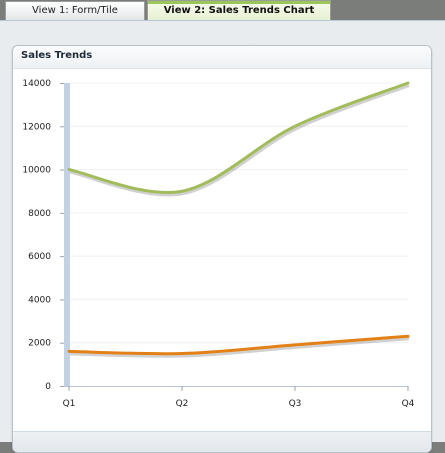  I want to click on x-tick-label: Q1, so click(69, 404).